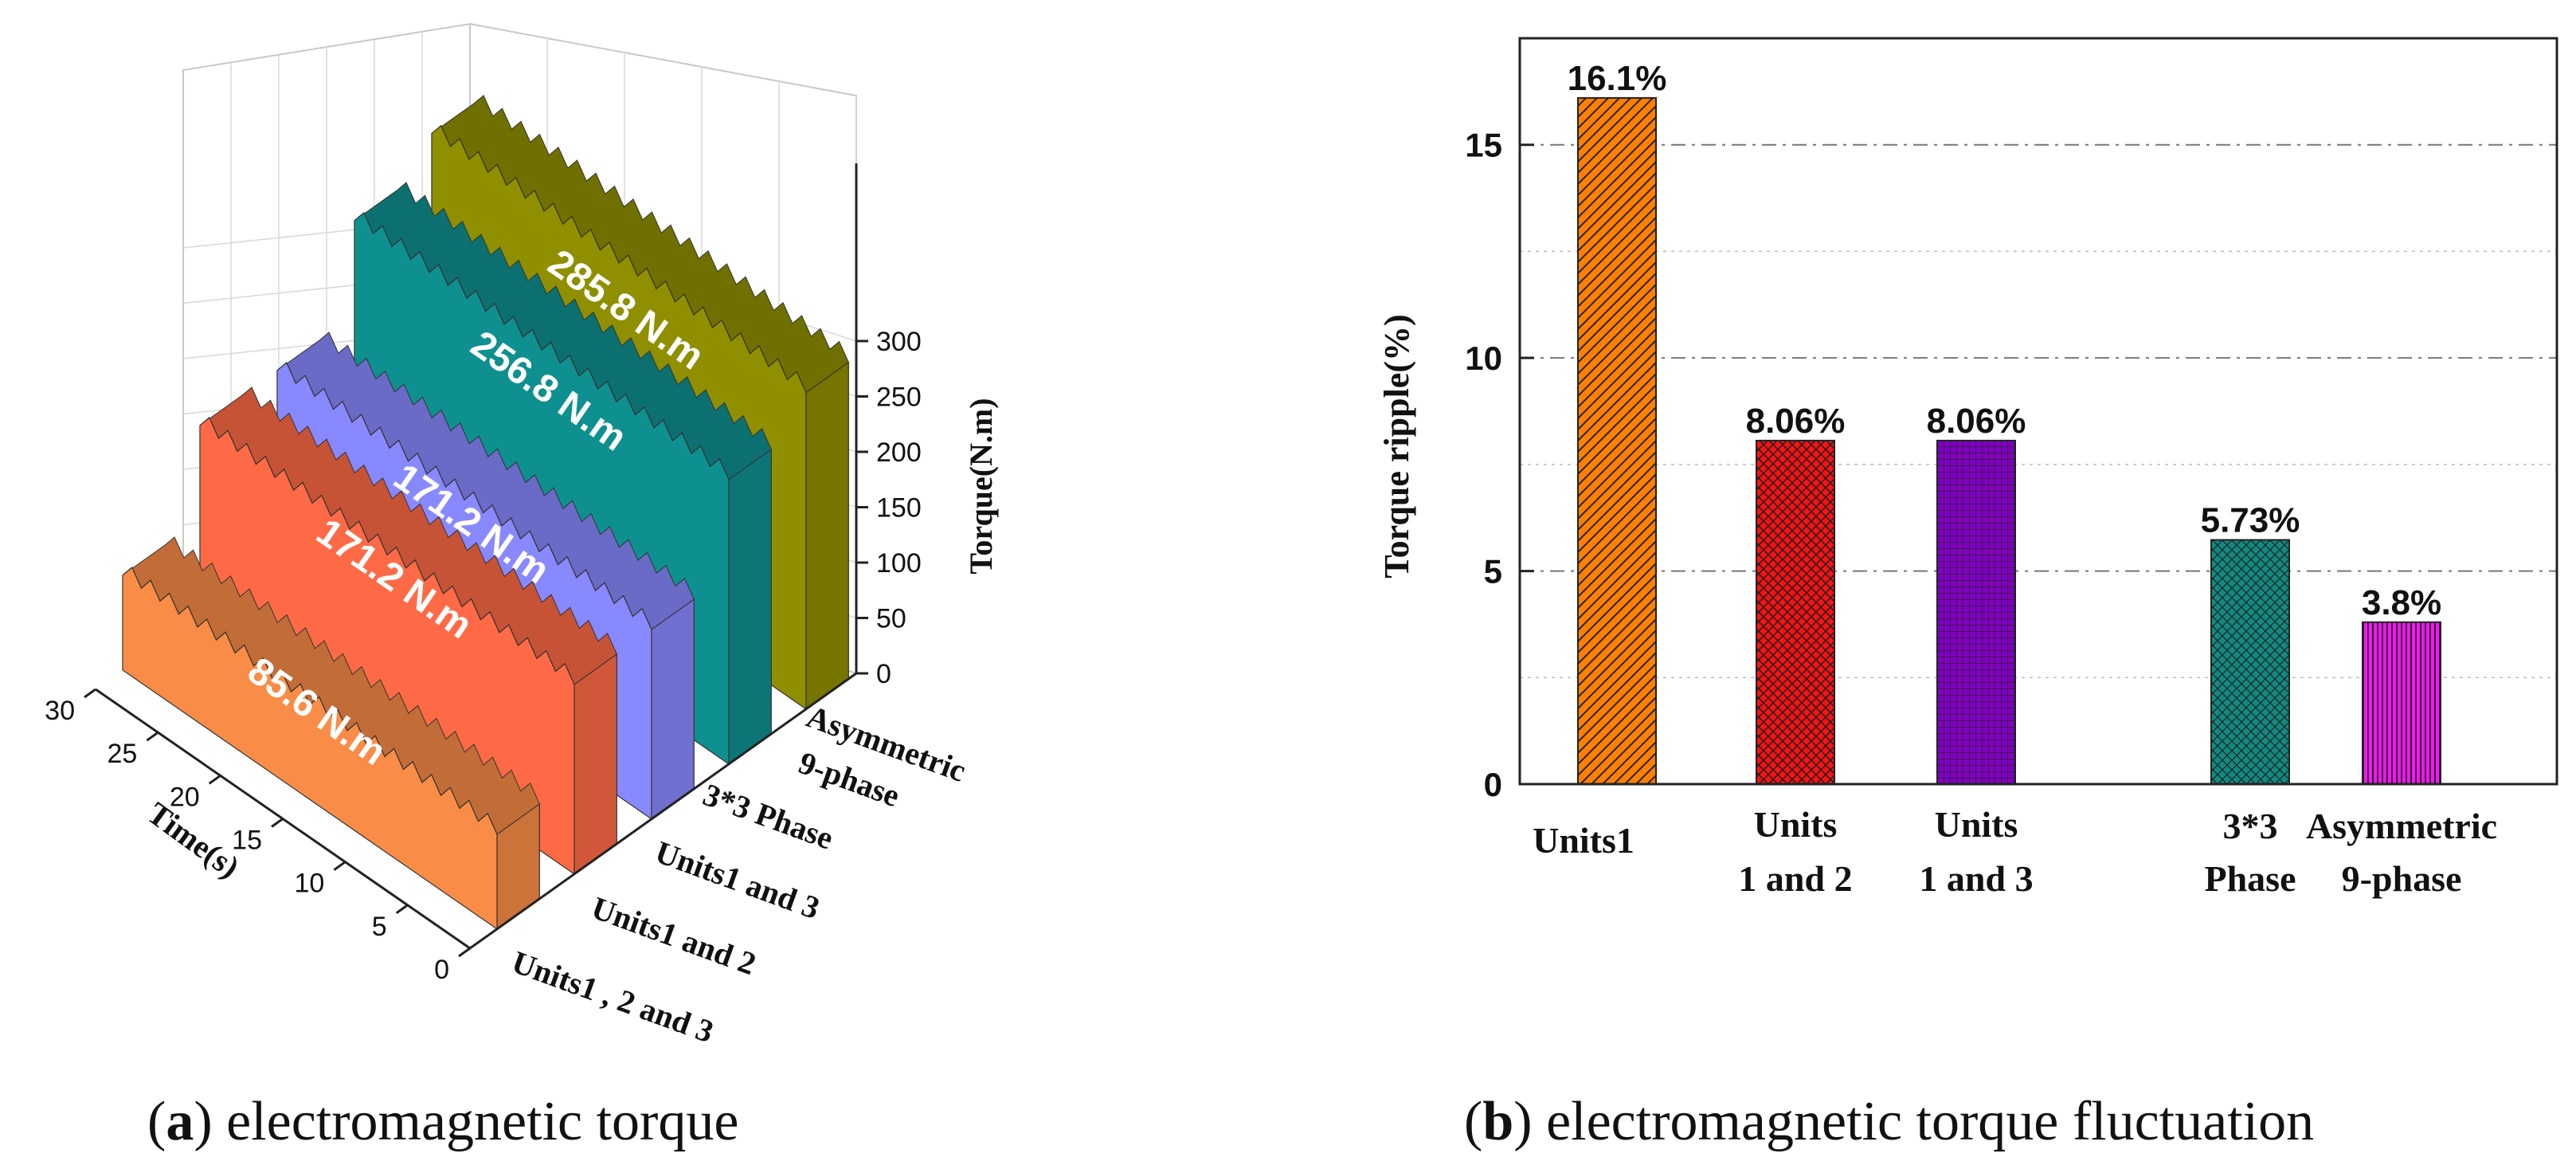 The width and height of the screenshot is (2576, 1173). I want to click on time-tick-label: 30, so click(60, 711).